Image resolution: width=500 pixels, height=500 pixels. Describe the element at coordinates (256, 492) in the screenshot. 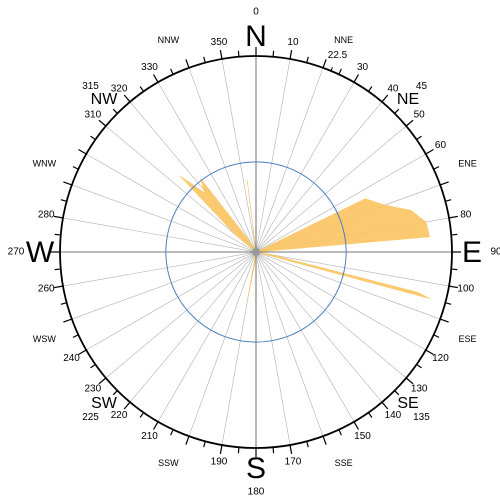

I see `degree-label: 180` at that location.